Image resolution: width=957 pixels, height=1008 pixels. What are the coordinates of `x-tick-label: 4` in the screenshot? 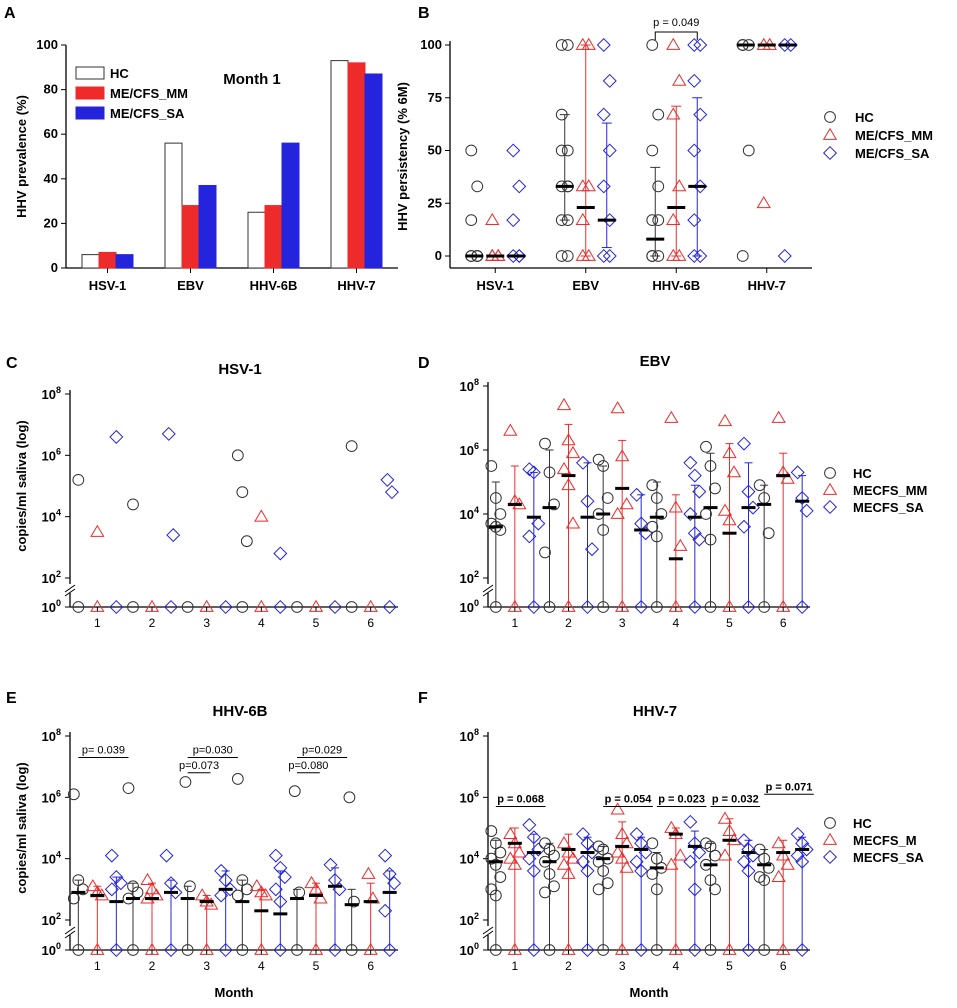 It's located at (261, 623).